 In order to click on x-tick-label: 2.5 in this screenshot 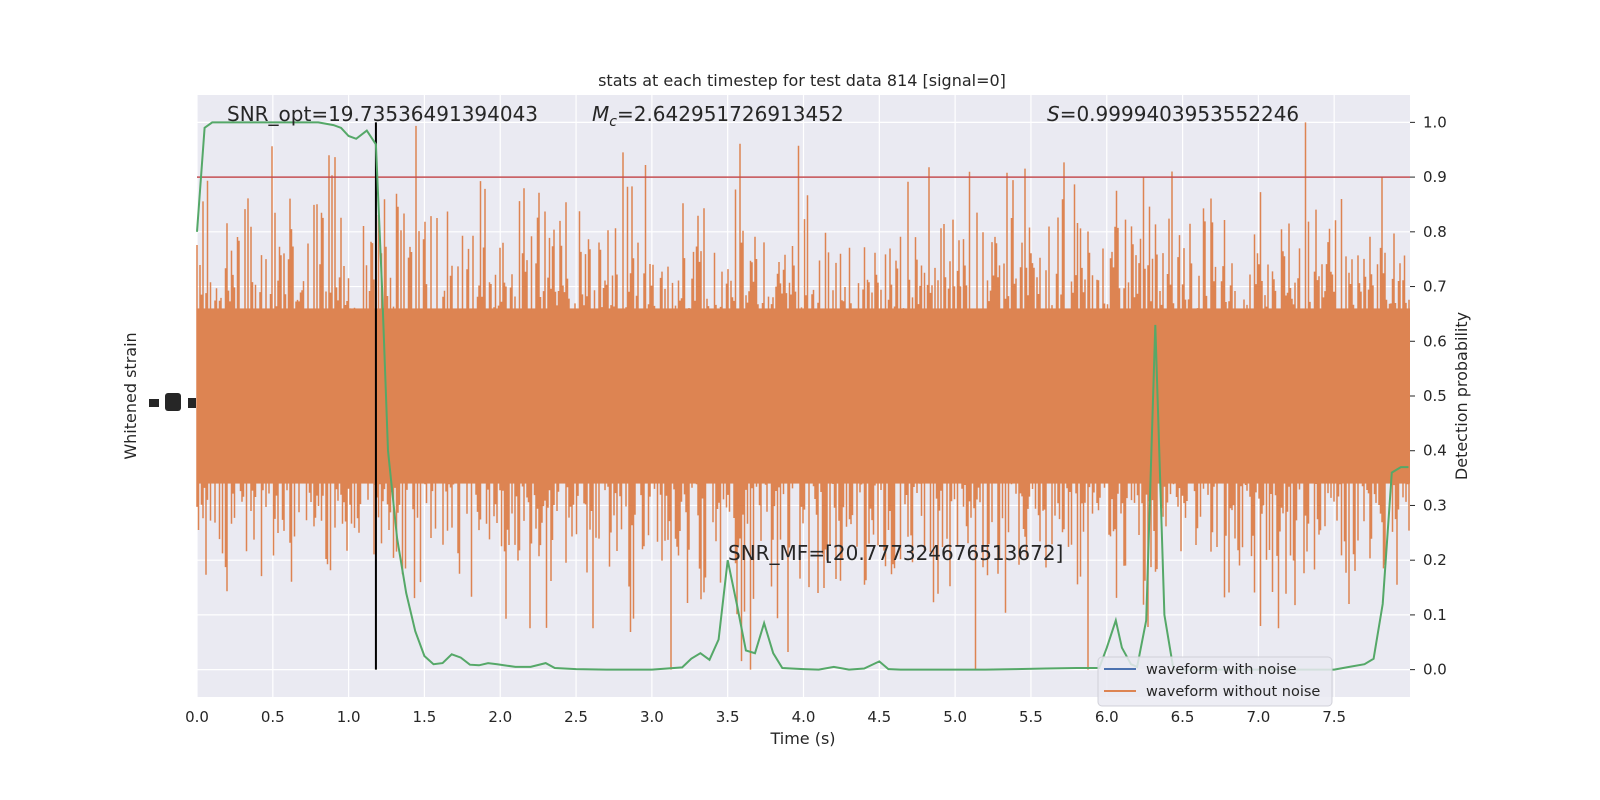, I will do `click(576, 717)`.